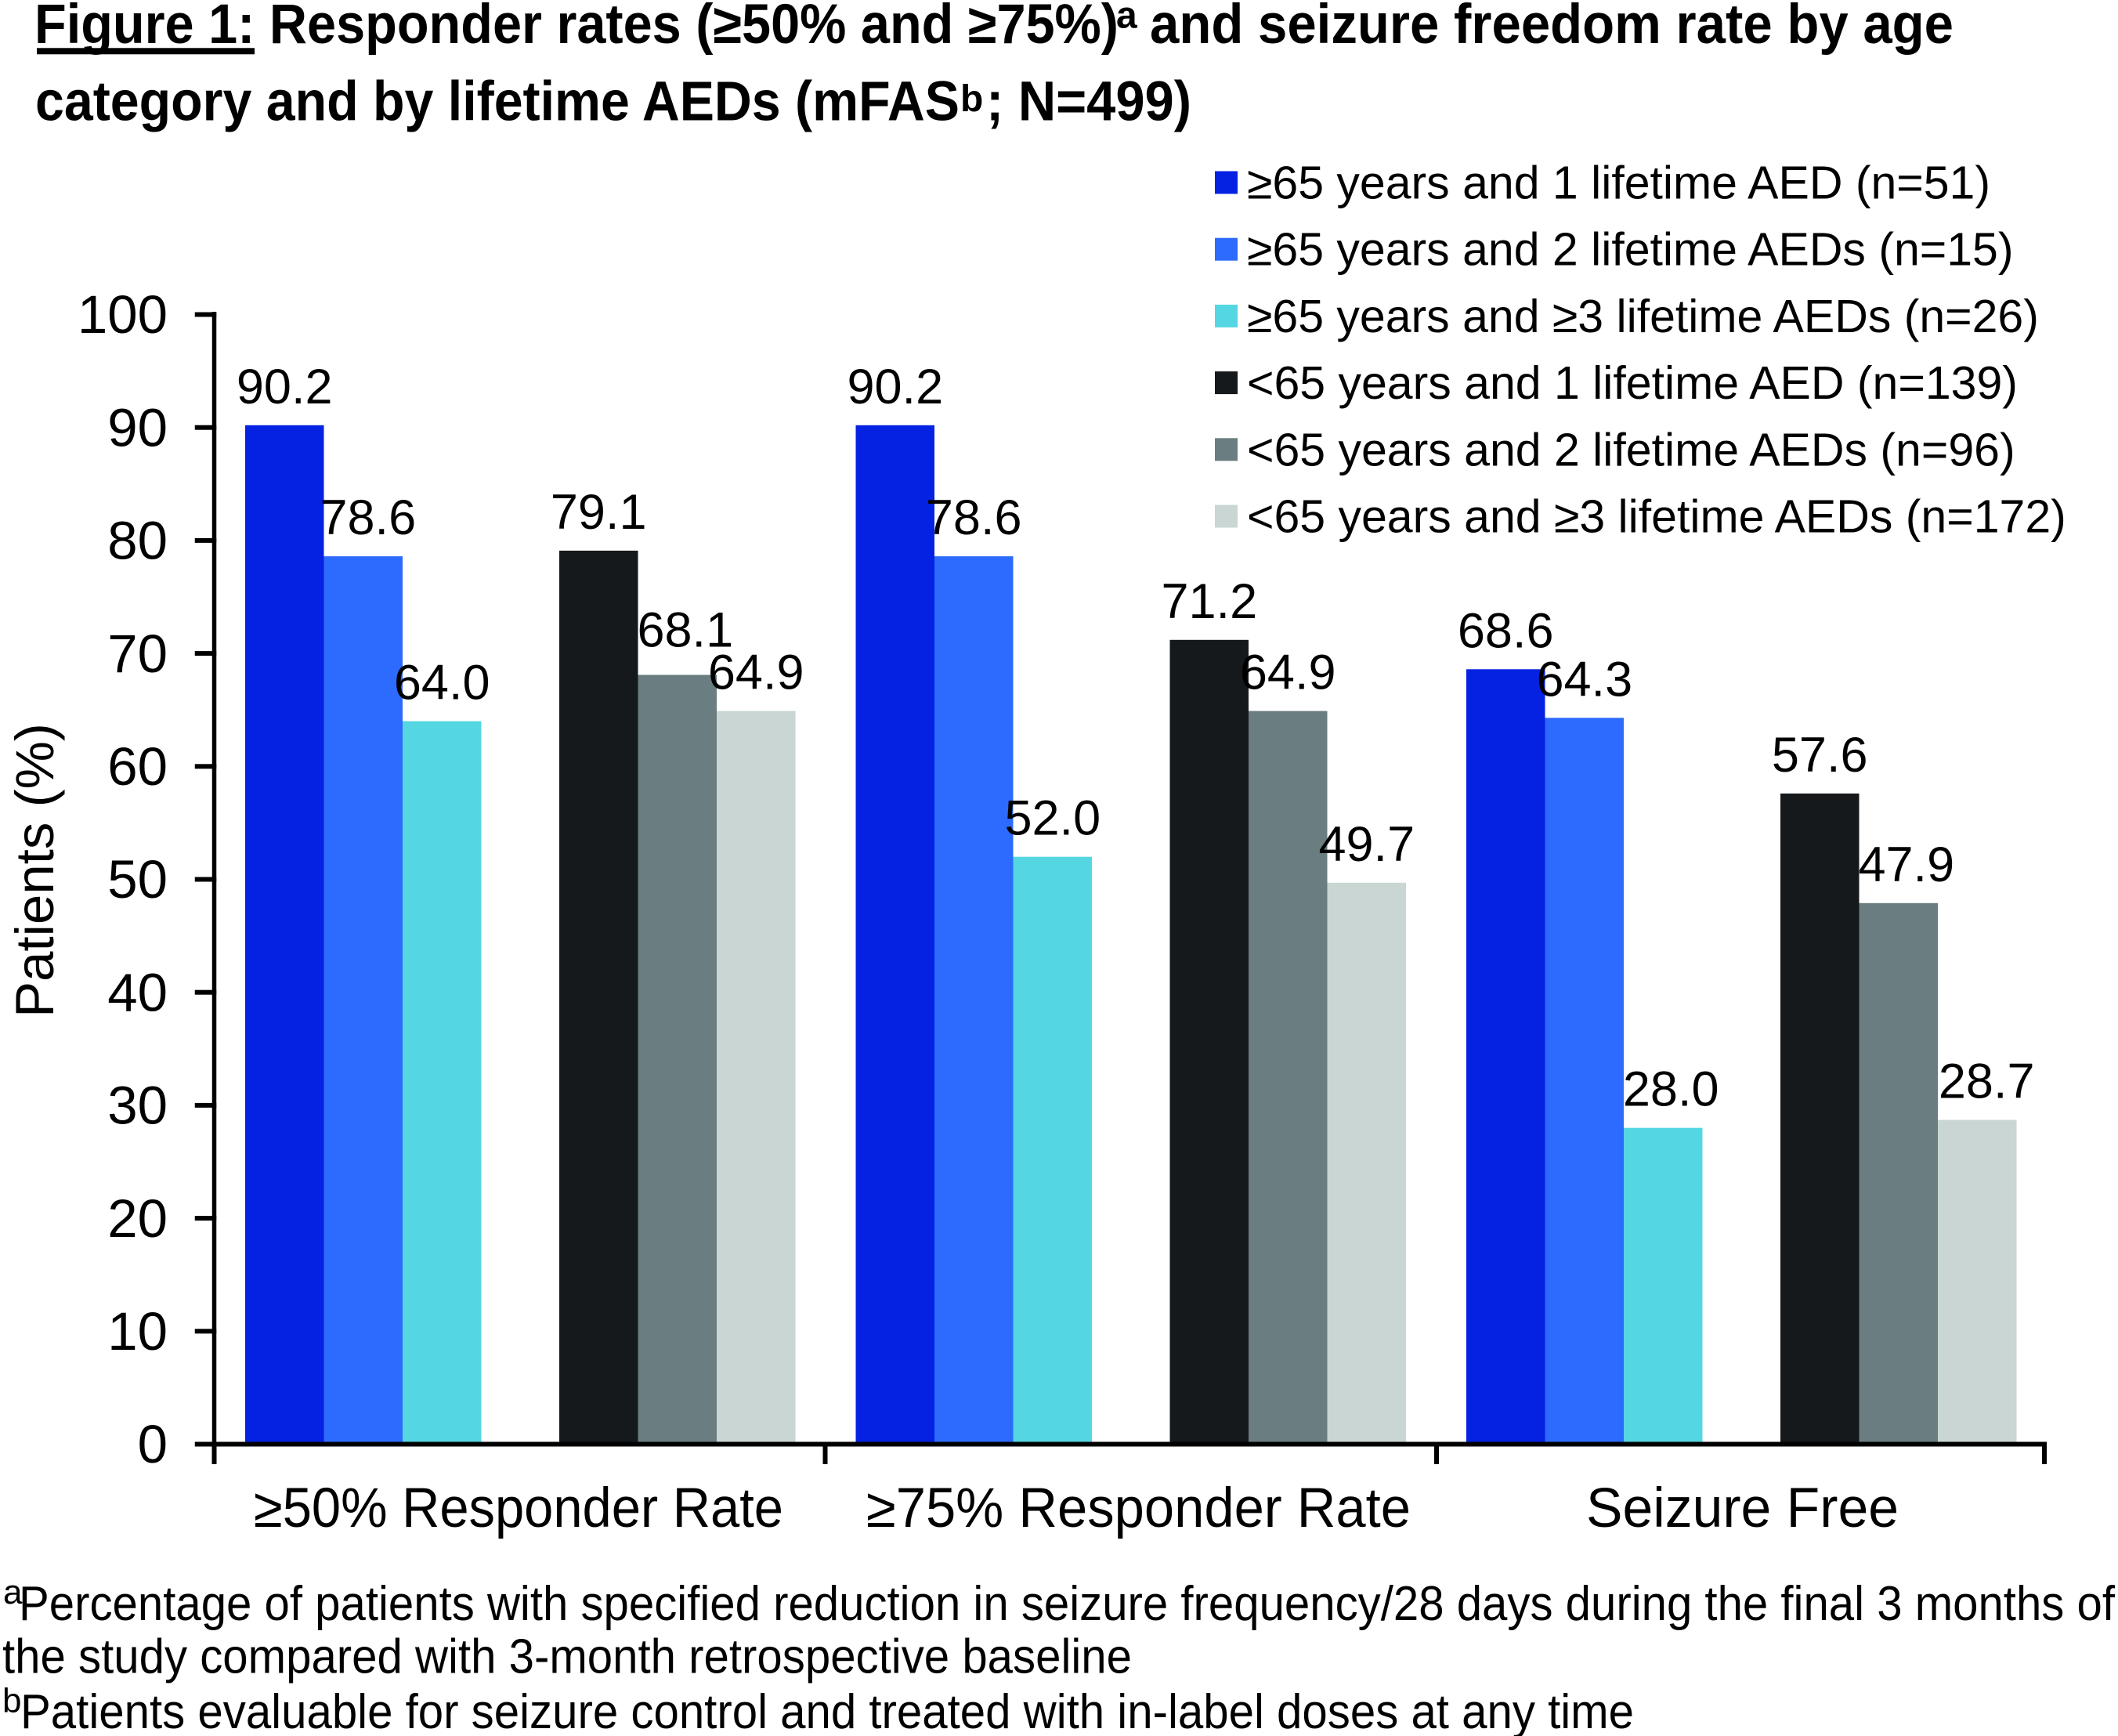 Image resolution: width=2118 pixels, height=1736 pixels. Describe the element at coordinates (137, 654) in the screenshot. I see `svg-text: 70` at that location.